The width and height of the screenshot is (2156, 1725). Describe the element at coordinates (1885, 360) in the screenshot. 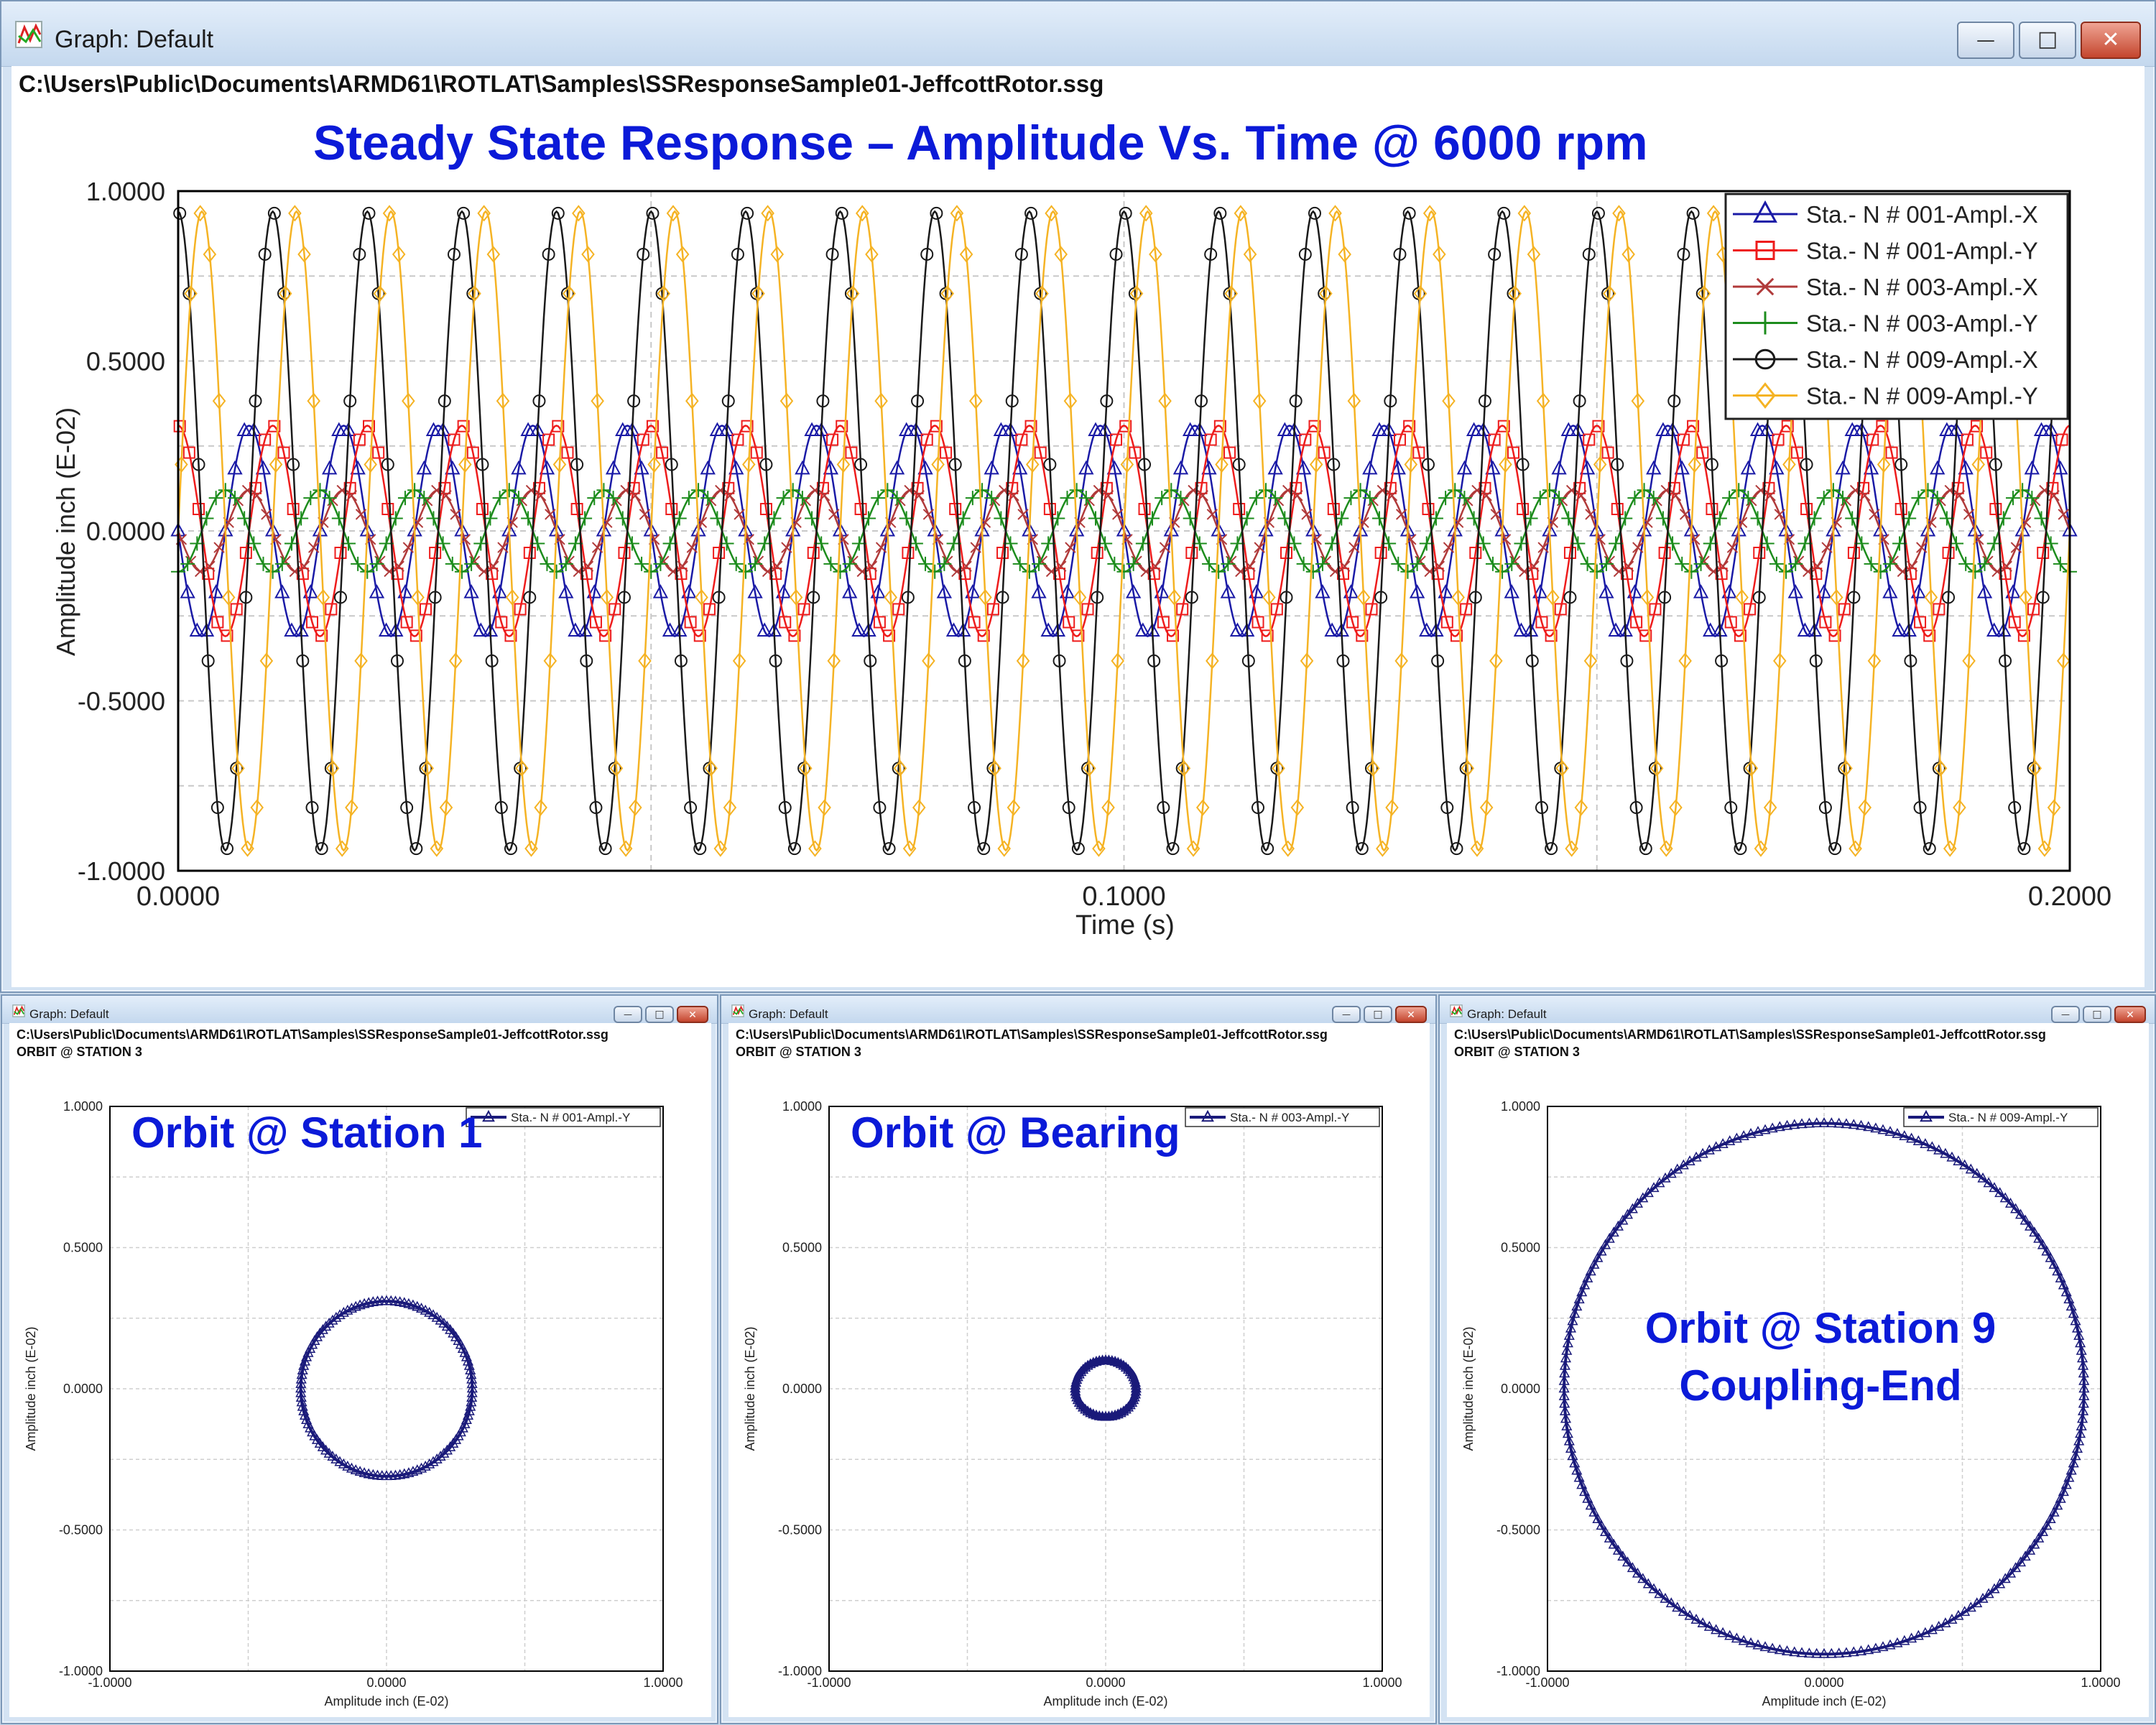

I see `legend-item: Sta.- N # 009-Ampl.-X` at that location.